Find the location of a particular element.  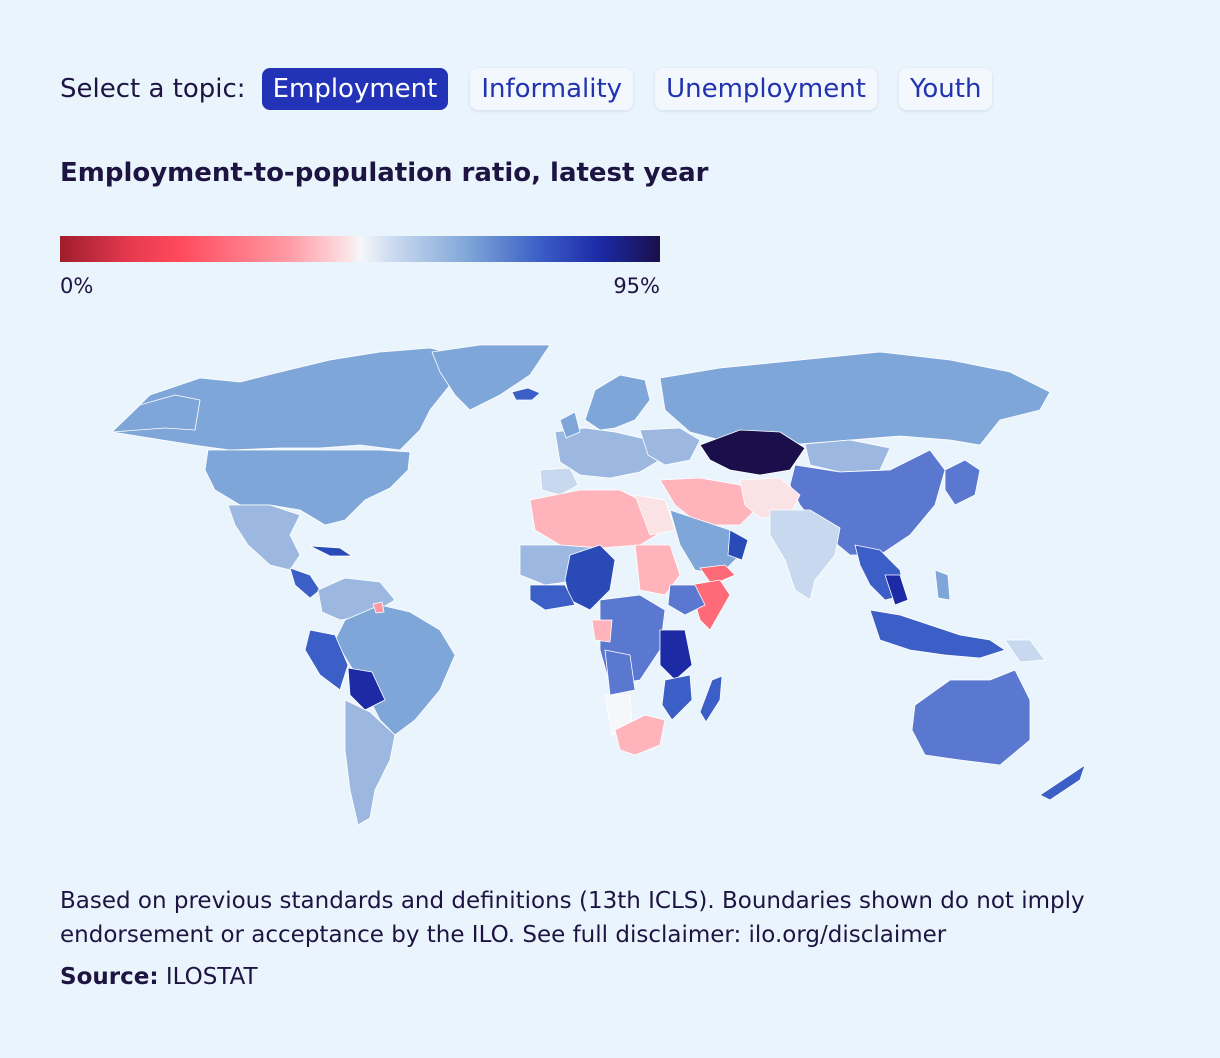

region-middle-east is located at coordinates (710, 501).